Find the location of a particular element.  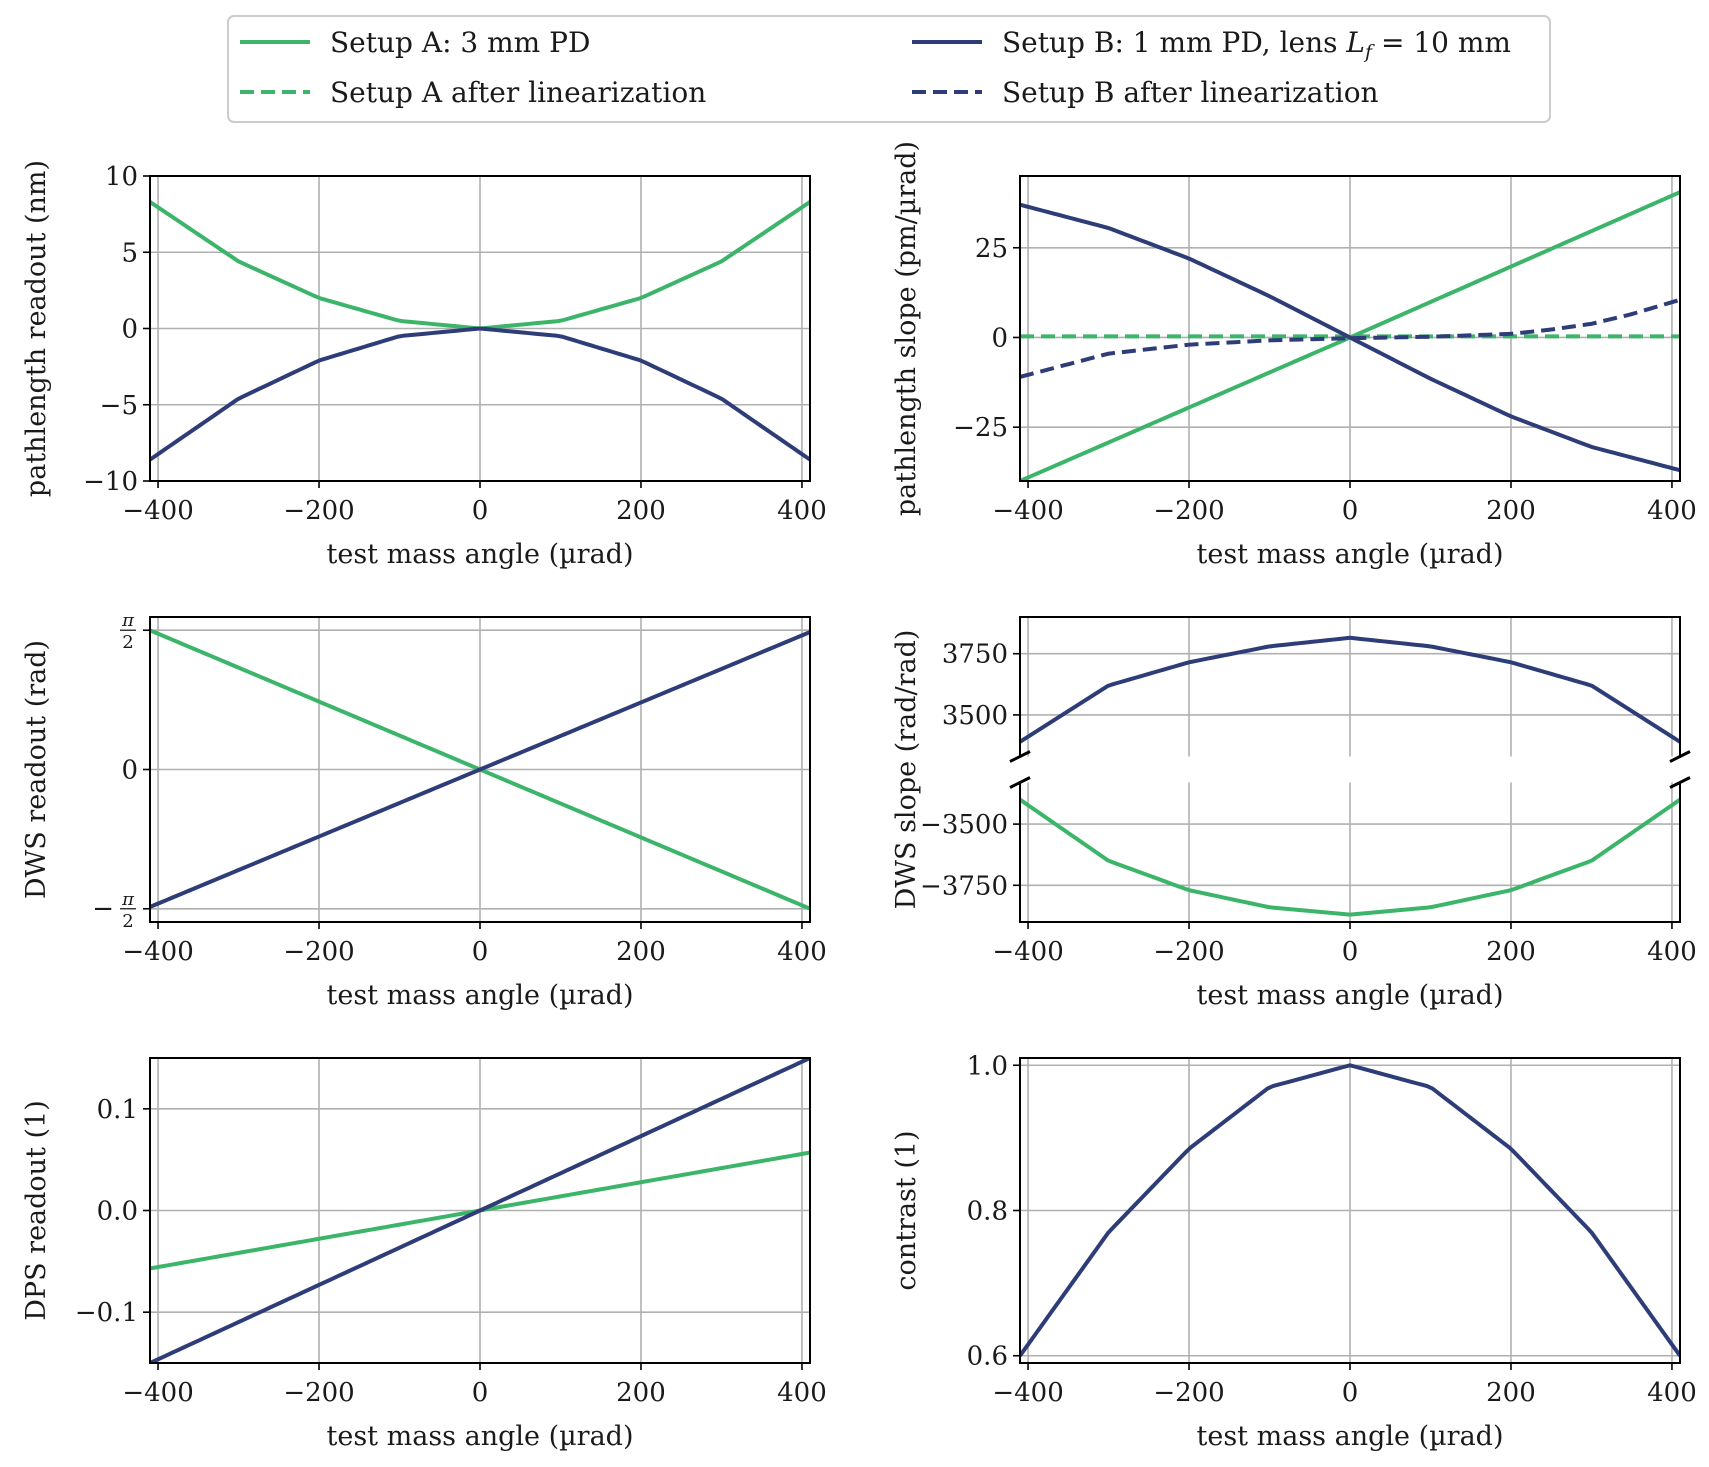

y-tick-label: 10 is located at coordinates (121, 177).